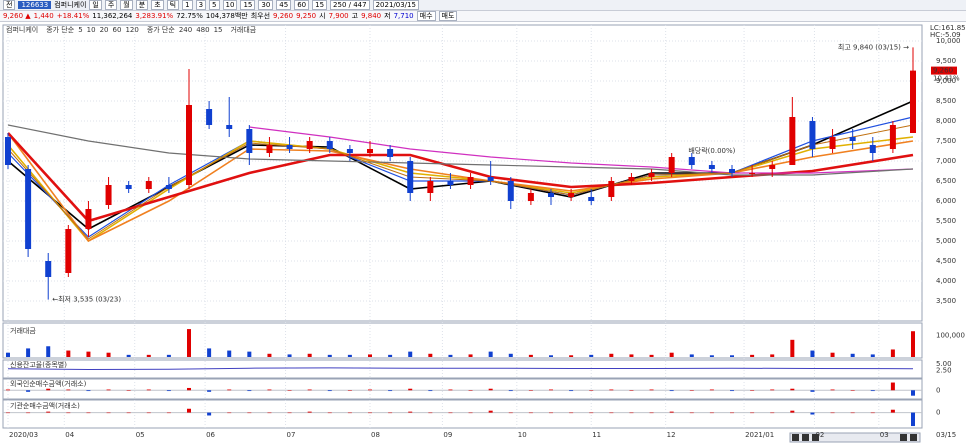 Image resolution: width=966 pixels, height=443 pixels. What do you see at coordinates (522, 435) in the screenshot?
I see `x-tick-label: 10` at bounding box center [522, 435].